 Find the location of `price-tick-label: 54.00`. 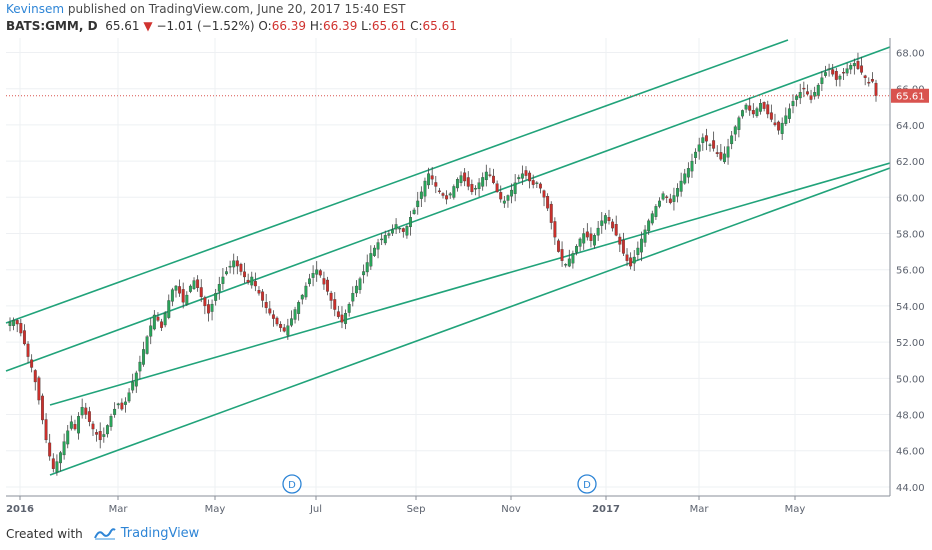

price-tick-label: 54.00 is located at coordinates (910, 307).